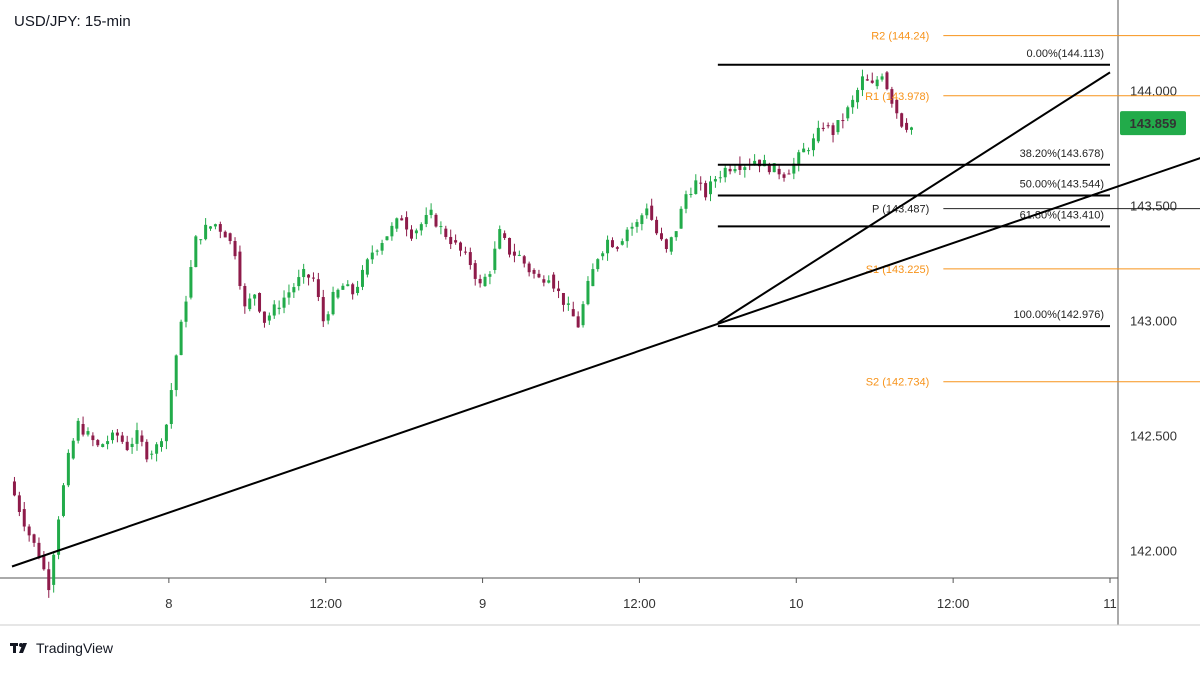 This screenshot has width=1200, height=675. I want to click on x-tick-label: 10, so click(796, 603).